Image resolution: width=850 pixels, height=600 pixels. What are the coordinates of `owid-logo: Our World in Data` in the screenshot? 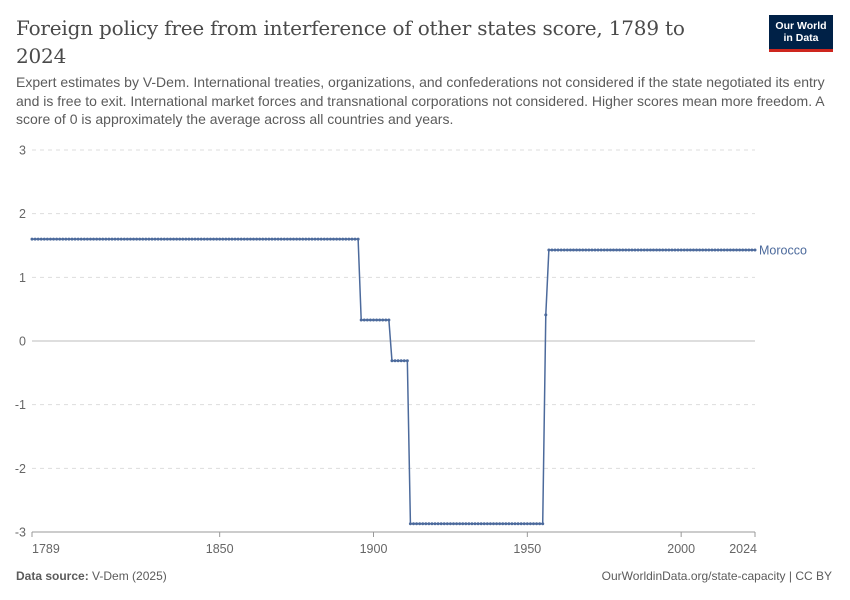 It's located at (801, 33).